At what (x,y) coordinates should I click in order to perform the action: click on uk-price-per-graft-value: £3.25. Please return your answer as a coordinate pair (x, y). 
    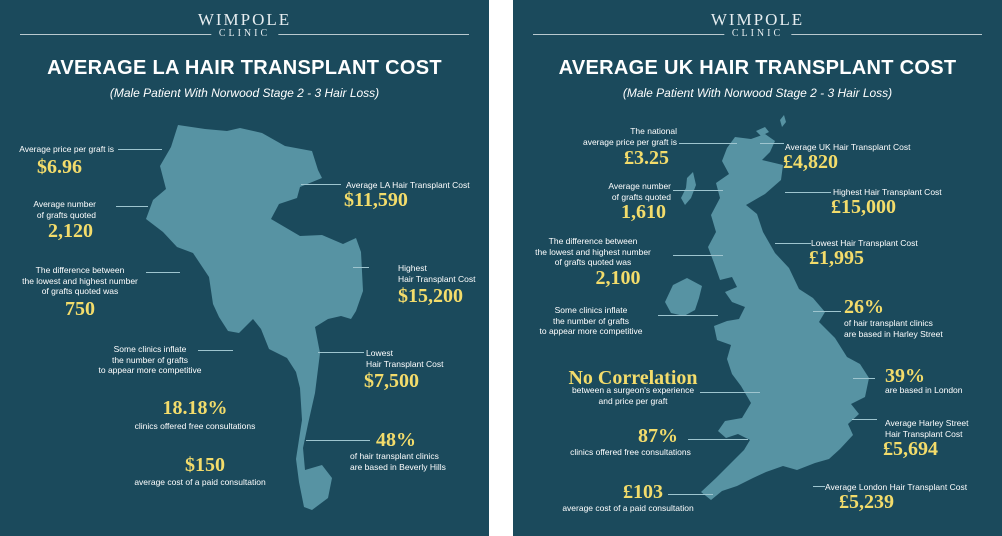
    Looking at the image, I should click on (646, 158).